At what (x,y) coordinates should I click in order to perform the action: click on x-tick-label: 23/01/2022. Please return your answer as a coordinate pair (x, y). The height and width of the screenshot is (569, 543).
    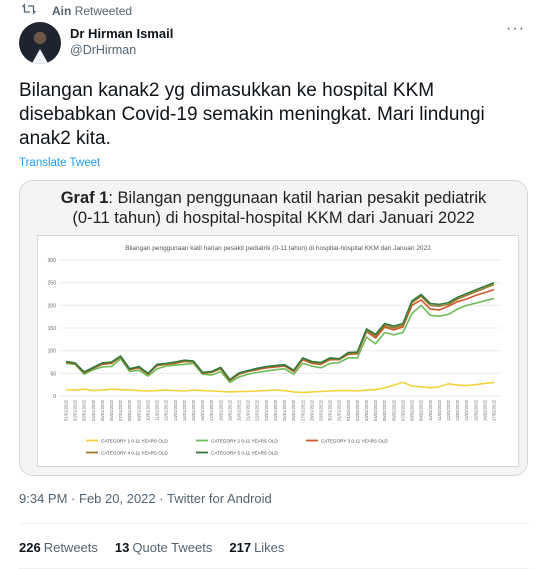
    Looking at the image, I should click on (266, 410).